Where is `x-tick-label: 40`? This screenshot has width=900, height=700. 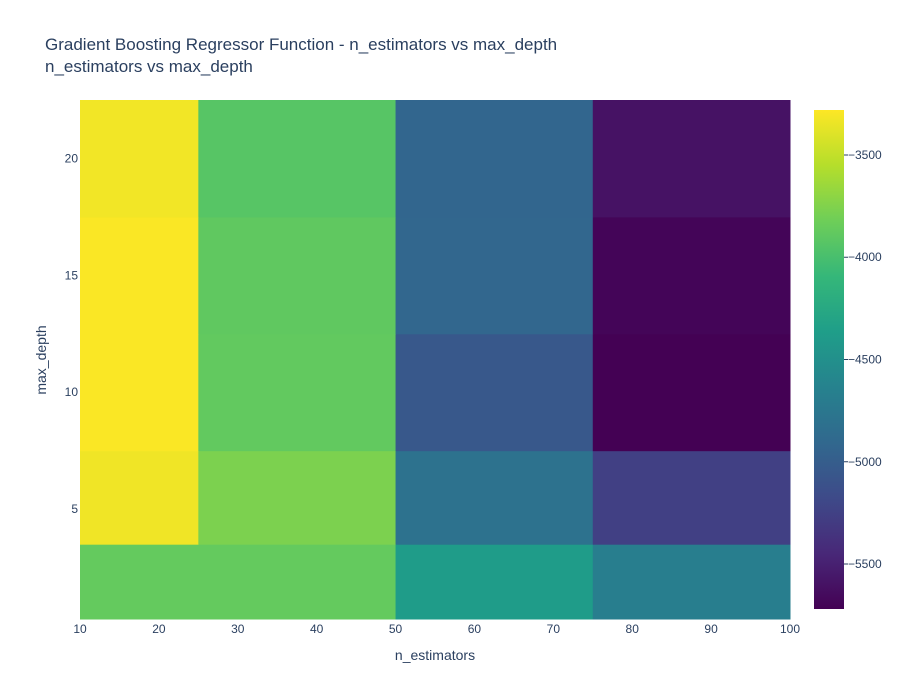 x-tick-label: 40 is located at coordinates (317, 629).